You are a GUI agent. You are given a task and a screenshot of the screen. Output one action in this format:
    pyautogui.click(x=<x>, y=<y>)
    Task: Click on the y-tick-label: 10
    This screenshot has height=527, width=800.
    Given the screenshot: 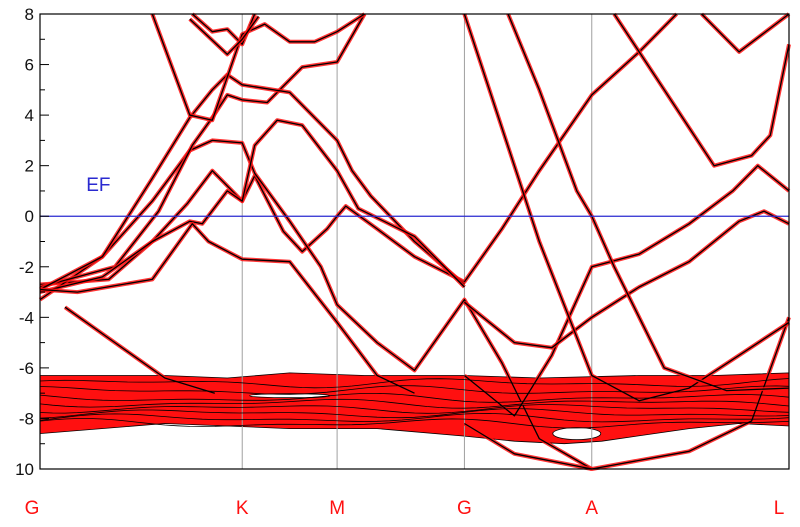 What is the action you would take?
    pyautogui.click(x=24, y=469)
    